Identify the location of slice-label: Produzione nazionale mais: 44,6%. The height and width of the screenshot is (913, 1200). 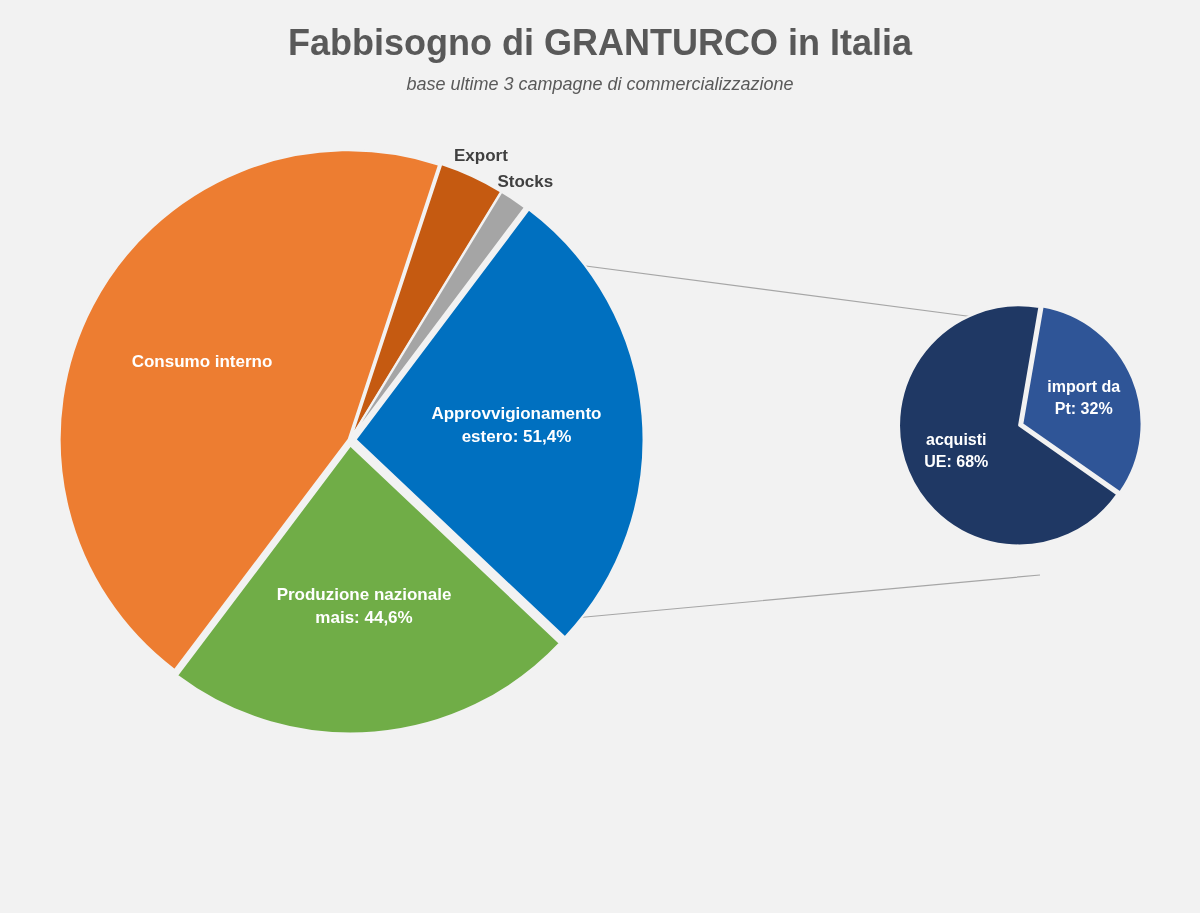
(364, 605).